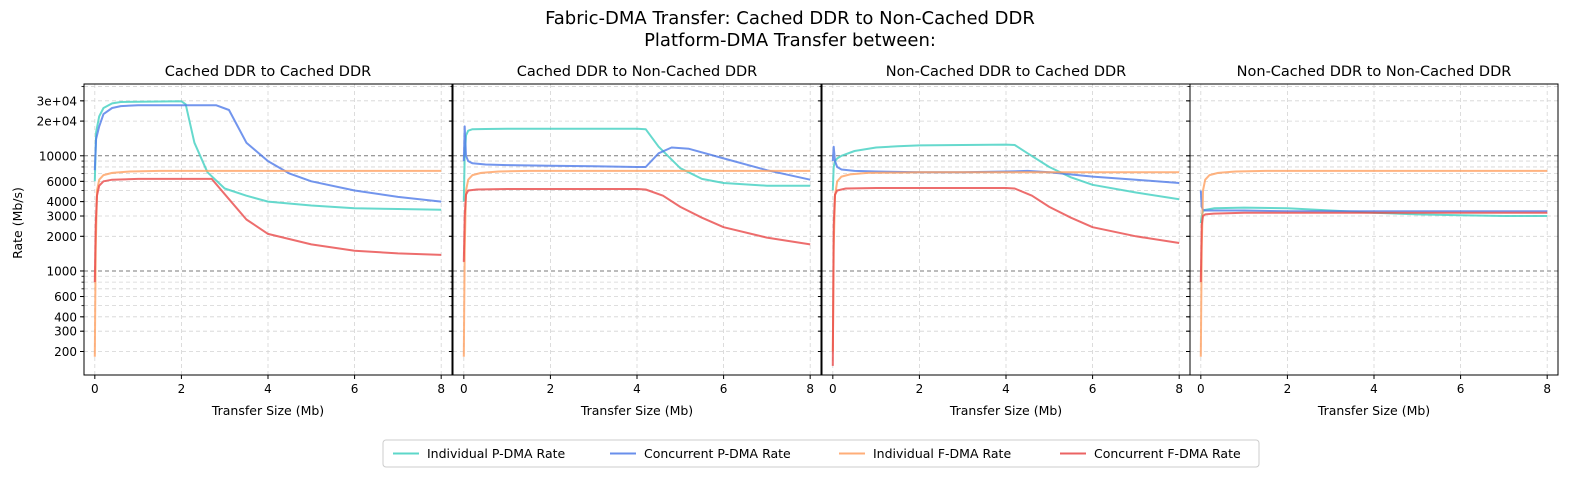  What do you see at coordinates (65, 332) in the screenshot?
I see `y-tick-label: 300` at bounding box center [65, 332].